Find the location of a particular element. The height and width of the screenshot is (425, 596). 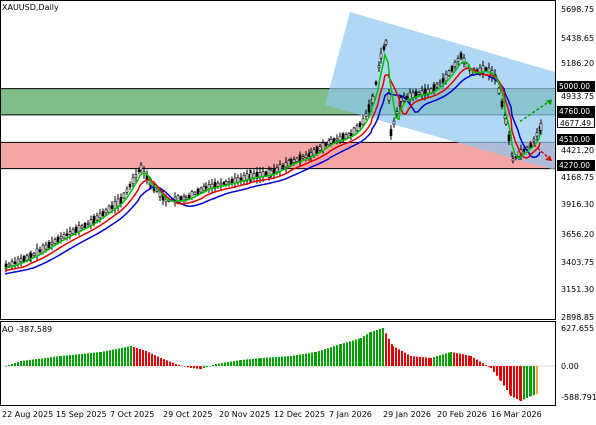

level-tag-4760: 4760.00 is located at coordinates (576, 111).